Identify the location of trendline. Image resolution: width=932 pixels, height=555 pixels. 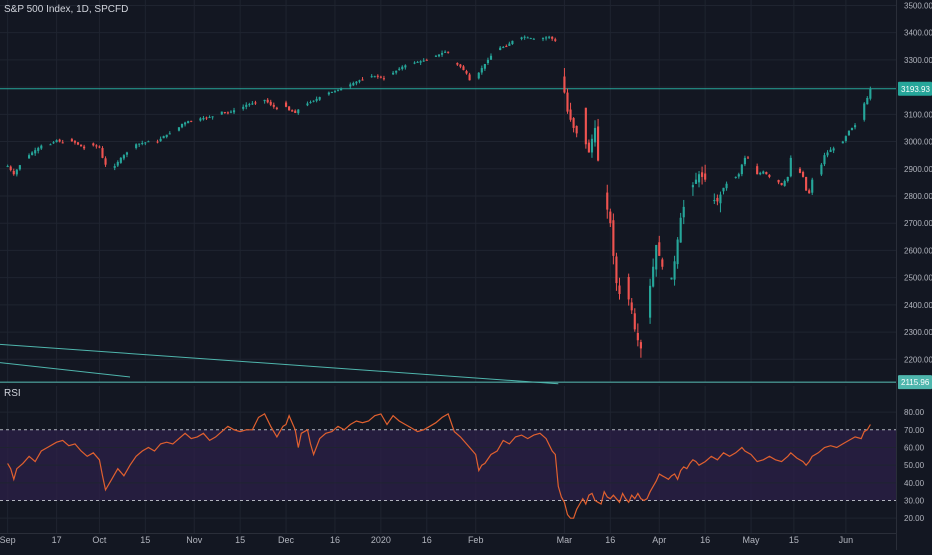
(279, 364).